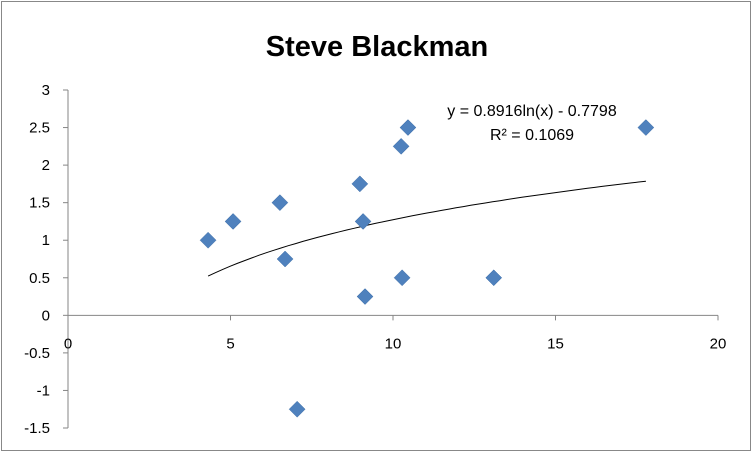 The image size is (752, 454). What do you see at coordinates (230, 343) in the screenshot?
I see `x-tick-label: 5` at bounding box center [230, 343].